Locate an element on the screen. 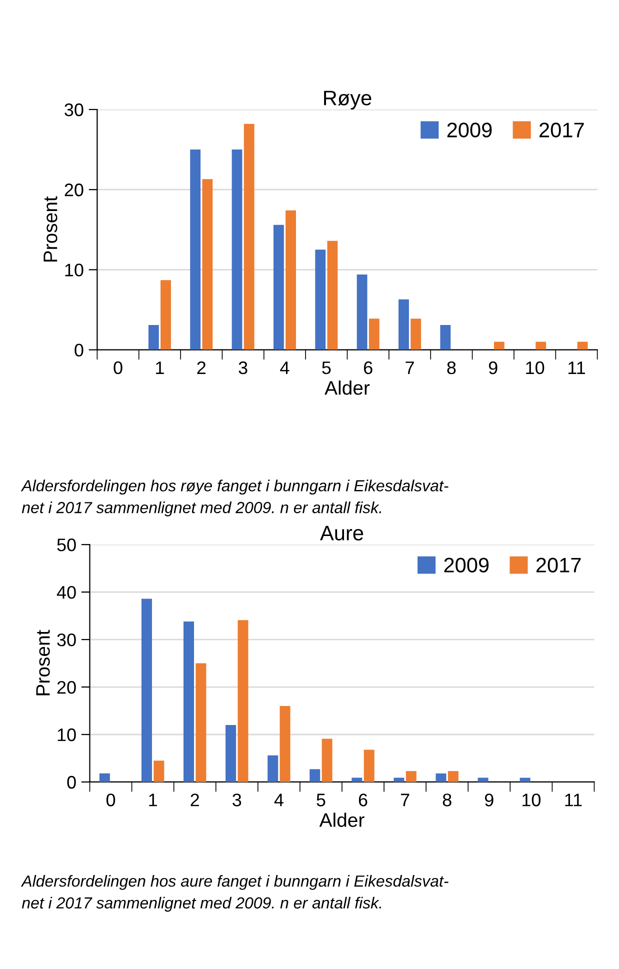 The width and height of the screenshot is (619, 969). chart-title: Røye is located at coordinates (348, 100).